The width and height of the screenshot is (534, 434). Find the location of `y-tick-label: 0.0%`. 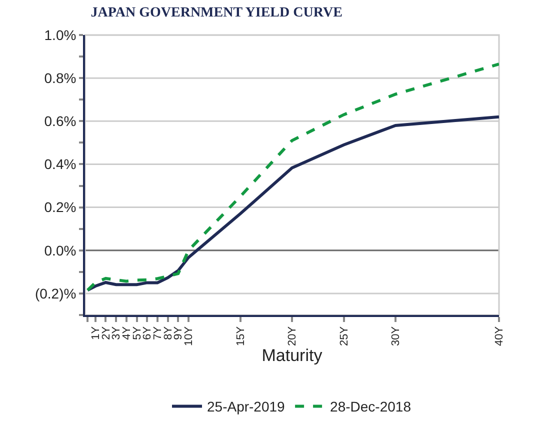

y-tick-label: 0.0% is located at coordinates (60, 250).